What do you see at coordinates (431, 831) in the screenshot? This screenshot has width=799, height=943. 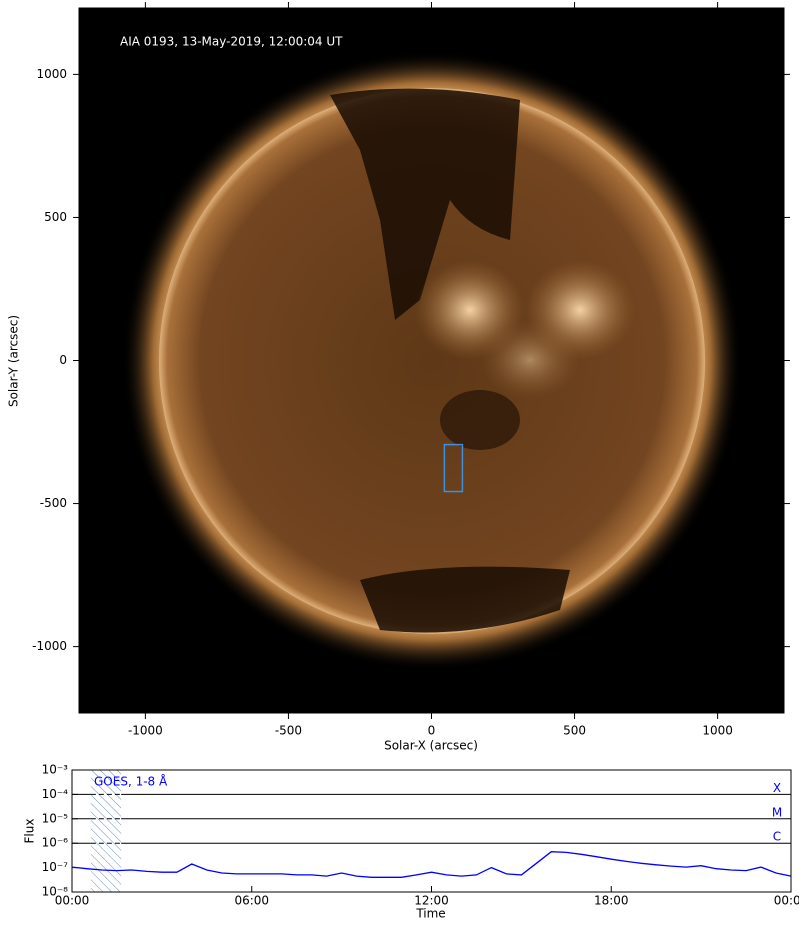 I see `plot-frame` at bounding box center [431, 831].